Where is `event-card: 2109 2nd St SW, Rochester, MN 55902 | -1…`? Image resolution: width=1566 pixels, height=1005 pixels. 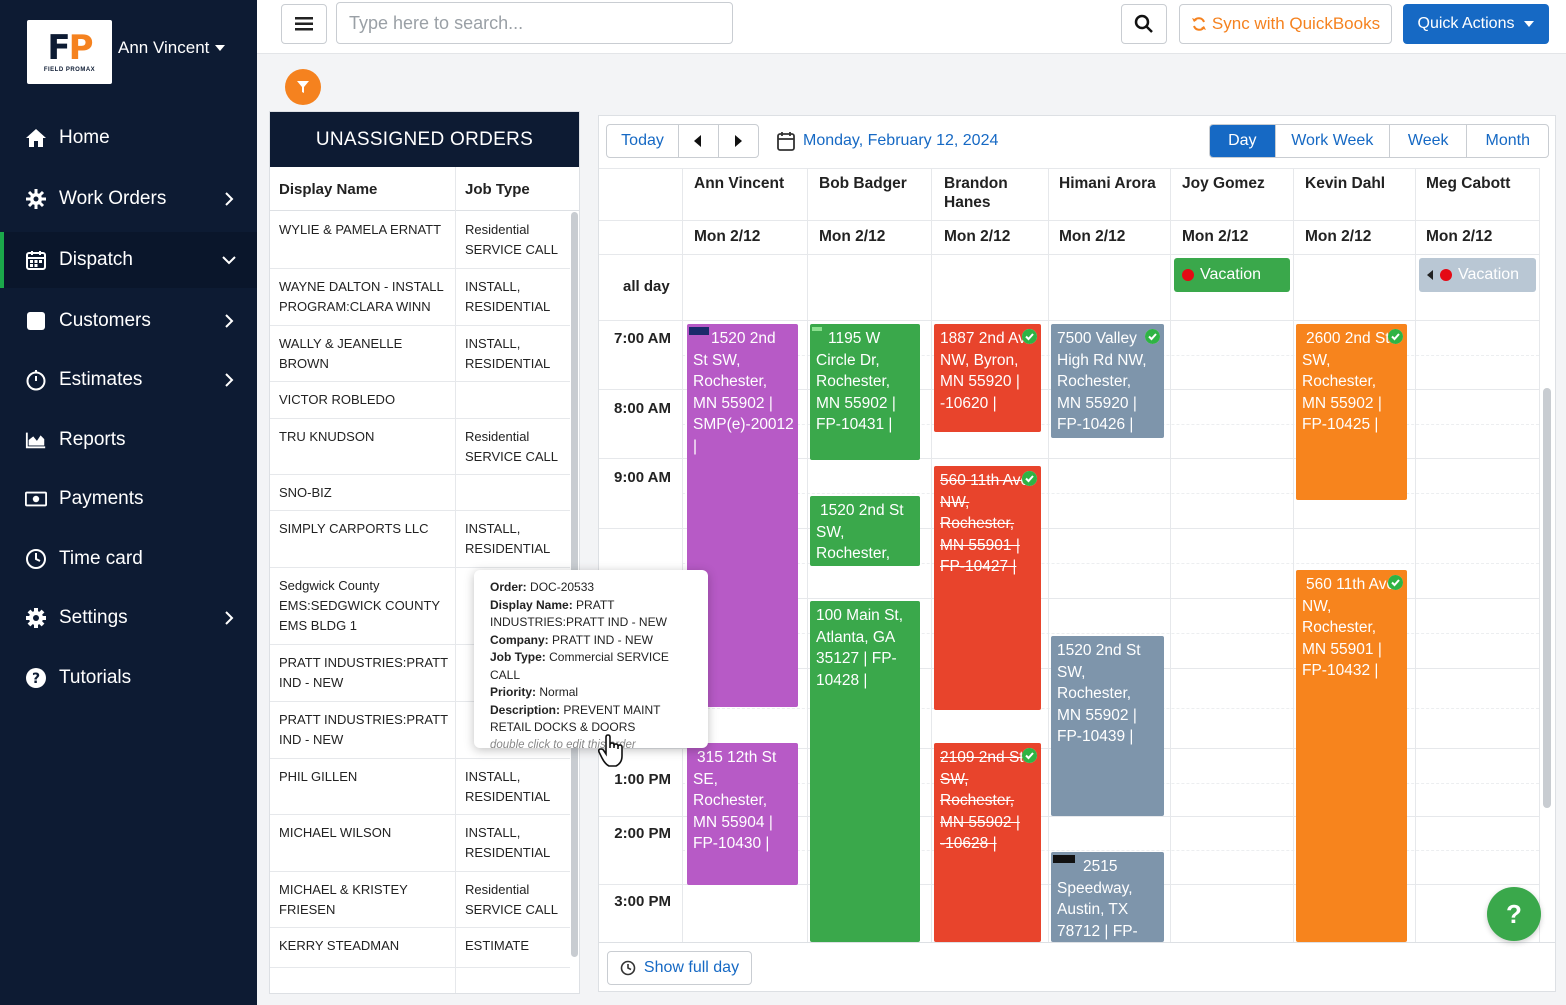
event-card: 2109 2nd St SW, Rochester, MN 55902 | -1… is located at coordinates (987, 842).